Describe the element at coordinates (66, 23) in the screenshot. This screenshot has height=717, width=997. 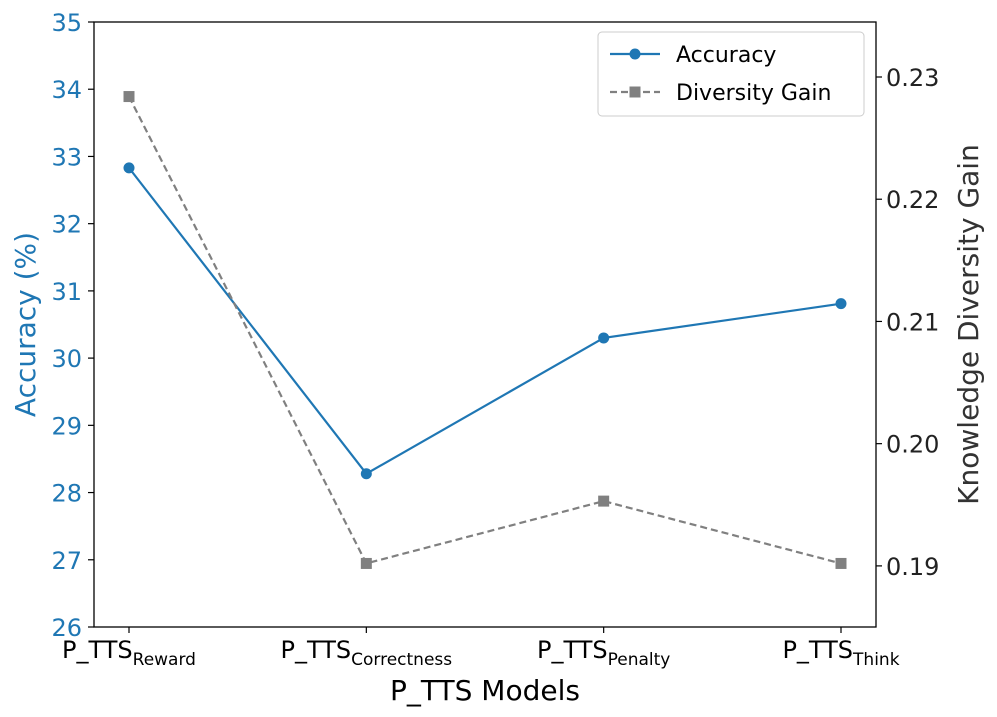
I see `left-tick-label: 35` at that location.